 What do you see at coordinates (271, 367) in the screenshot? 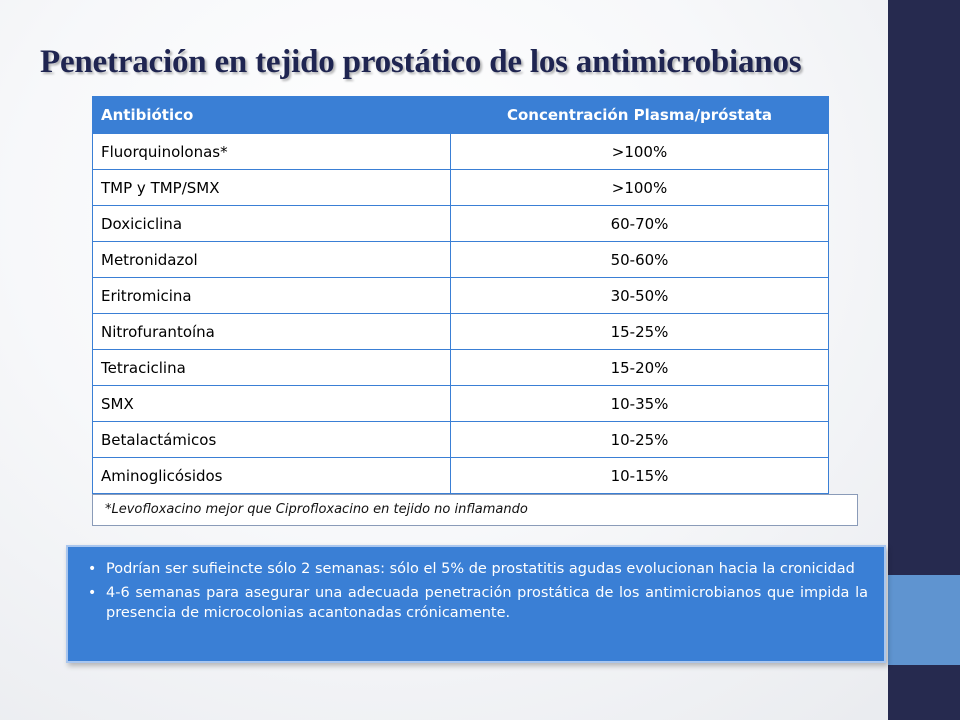
I see `antibiotic-name: Tetraciclina` at bounding box center [271, 367].